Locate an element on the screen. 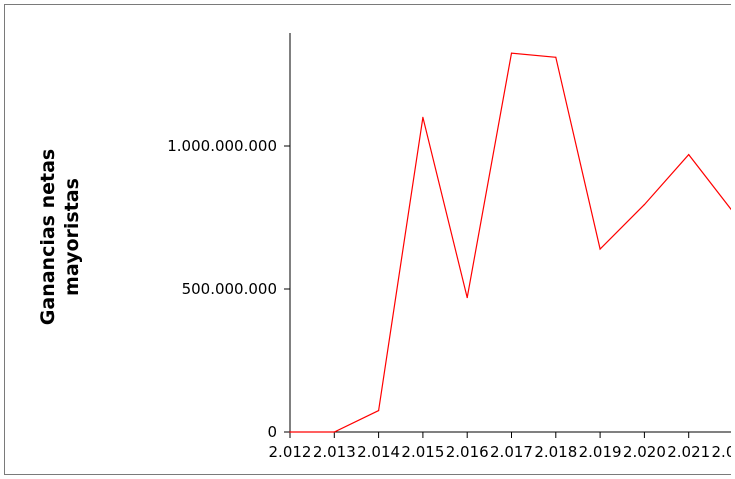 The image size is (735, 479). y-axis-title-line-2: mayoristas is located at coordinates (72, 237).